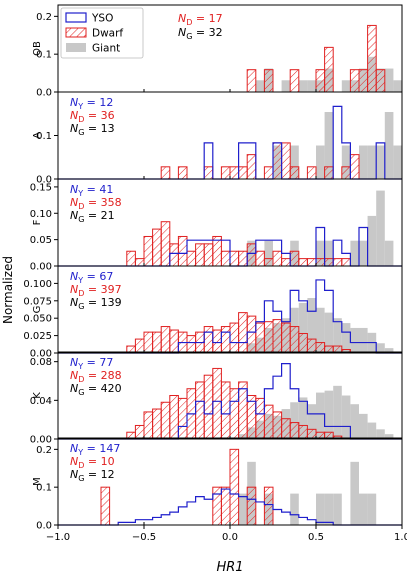 This screenshot has height=585, width=407. Describe the element at coordinates (37, 301) in the screenshot. I see `y-tick-label: 0.075` at that location.